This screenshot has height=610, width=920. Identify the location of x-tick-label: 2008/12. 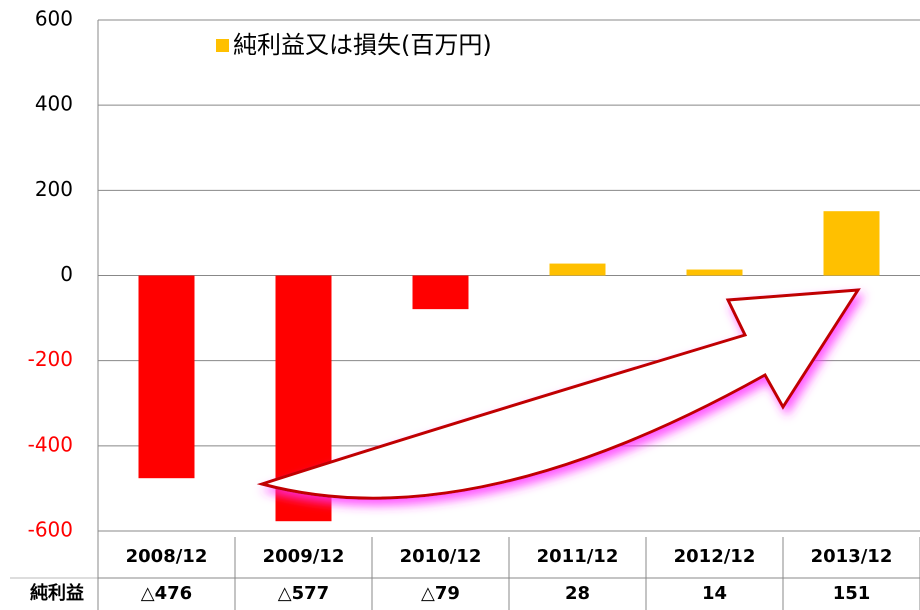
(167, 556).